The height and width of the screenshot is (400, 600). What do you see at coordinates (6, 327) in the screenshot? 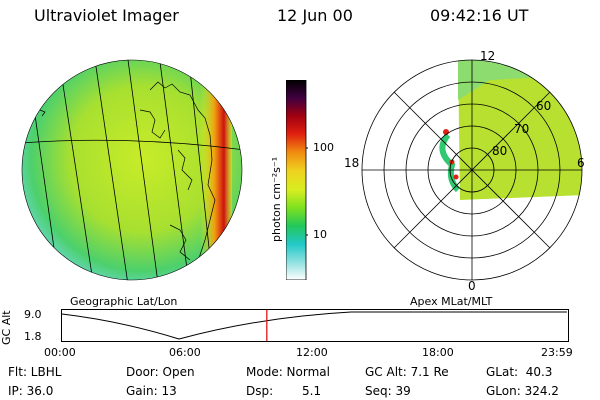
I see `altitude-ylabel: GC Alt` at bounding box center [6, 327].